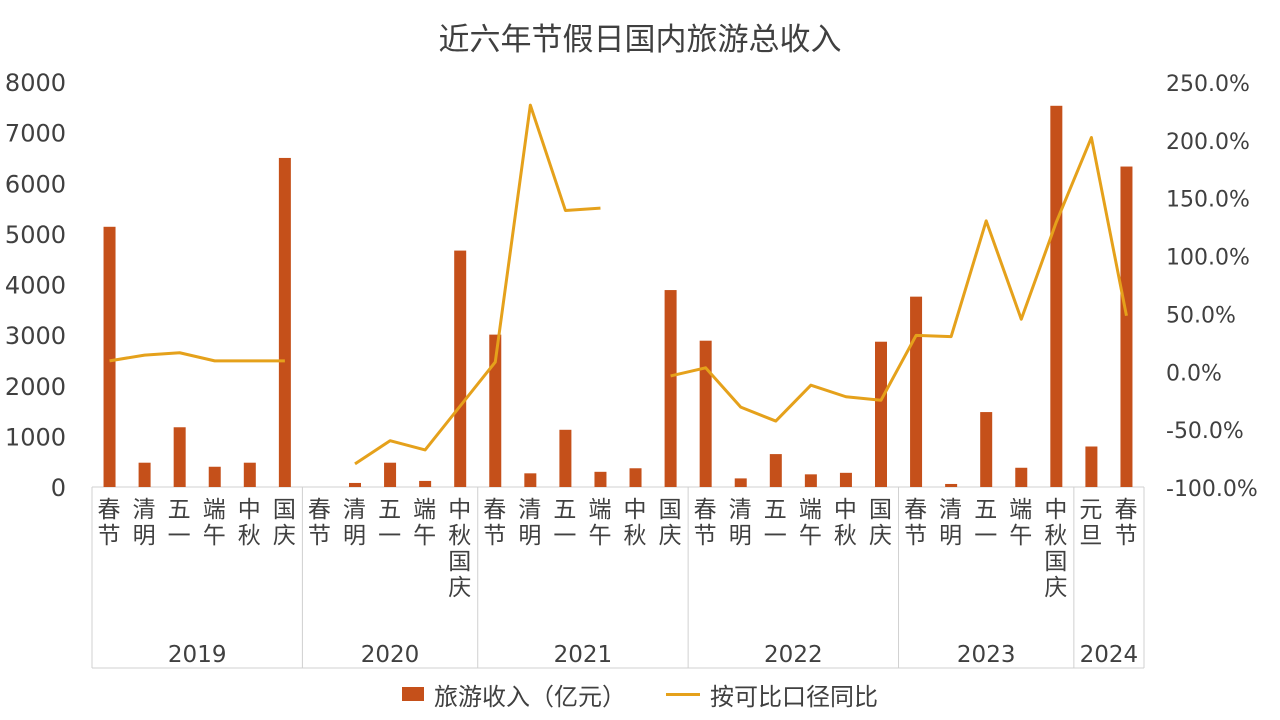  What do you see at coordinates (35, 437) in the screenshot?
I see `y-left-tick-label: 1000` at bounding box center [35, 437].